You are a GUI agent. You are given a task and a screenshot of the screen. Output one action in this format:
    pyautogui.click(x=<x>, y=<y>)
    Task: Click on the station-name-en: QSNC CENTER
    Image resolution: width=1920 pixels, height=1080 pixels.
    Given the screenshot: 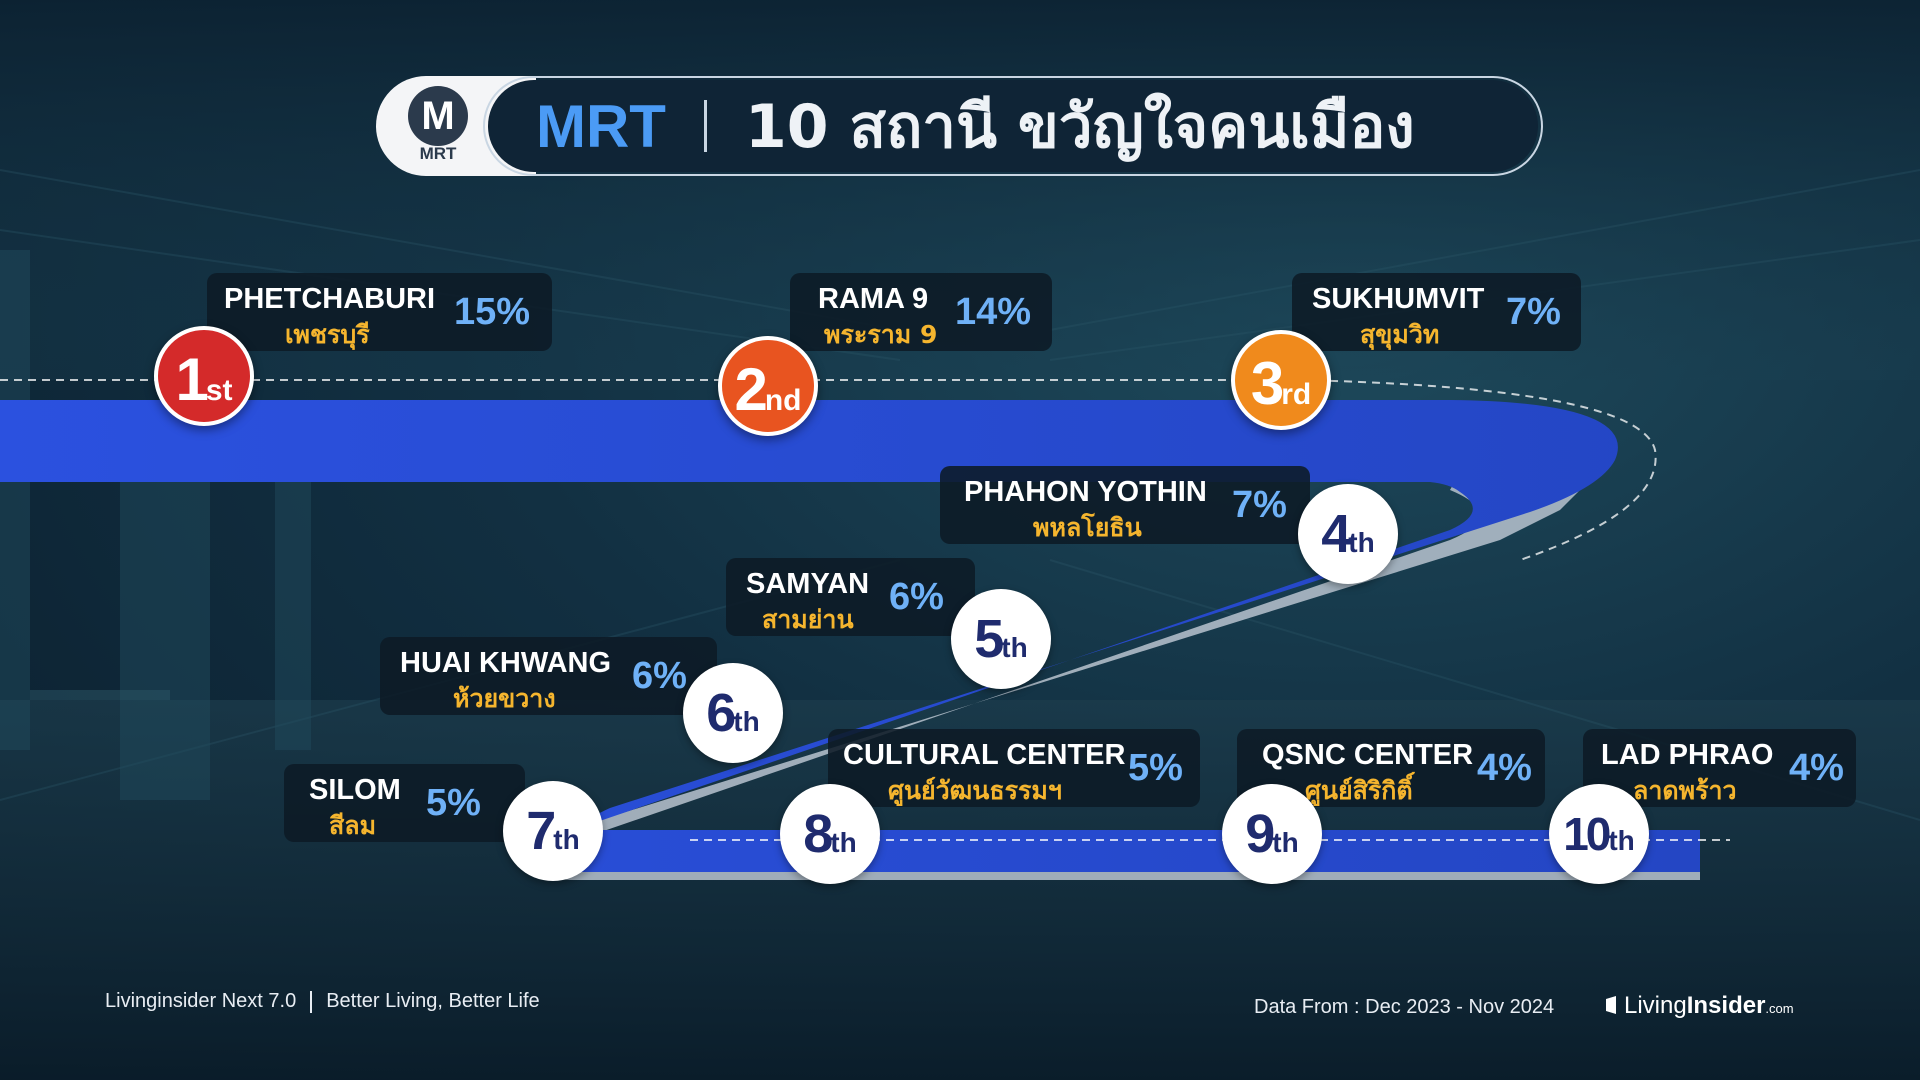 What is the action you would take?
    pyautogui.click(x=1368, y=755)
    